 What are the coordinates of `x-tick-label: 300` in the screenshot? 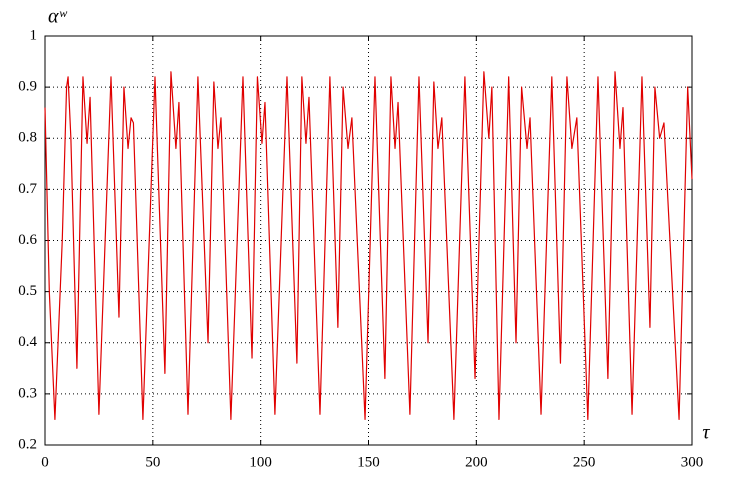 It's located at (692, 462).